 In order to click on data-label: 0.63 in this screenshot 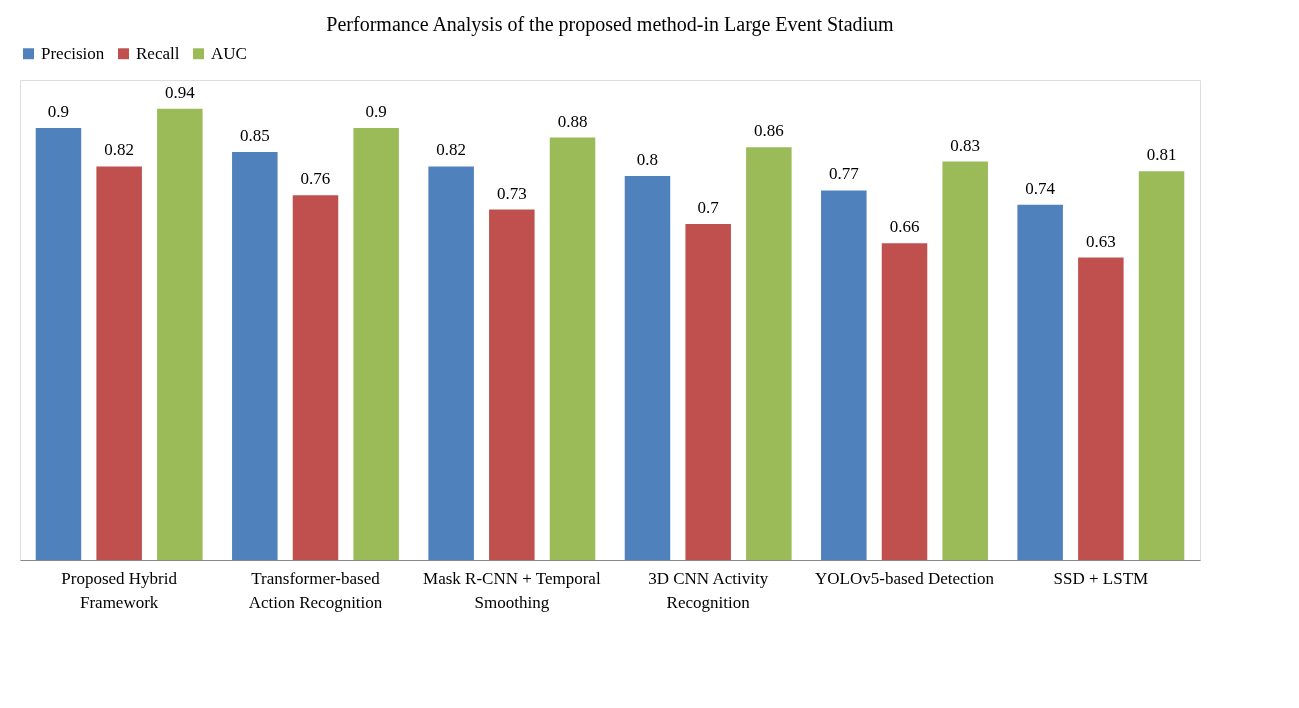, I will do `click(1100, 241)`.